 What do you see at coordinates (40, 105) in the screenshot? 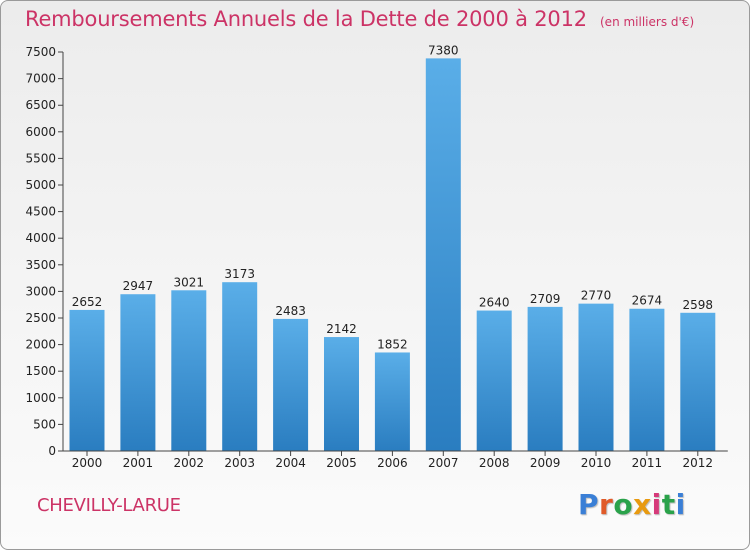
I see `y-tick-label: 6500` at bounding box center [40, 105].